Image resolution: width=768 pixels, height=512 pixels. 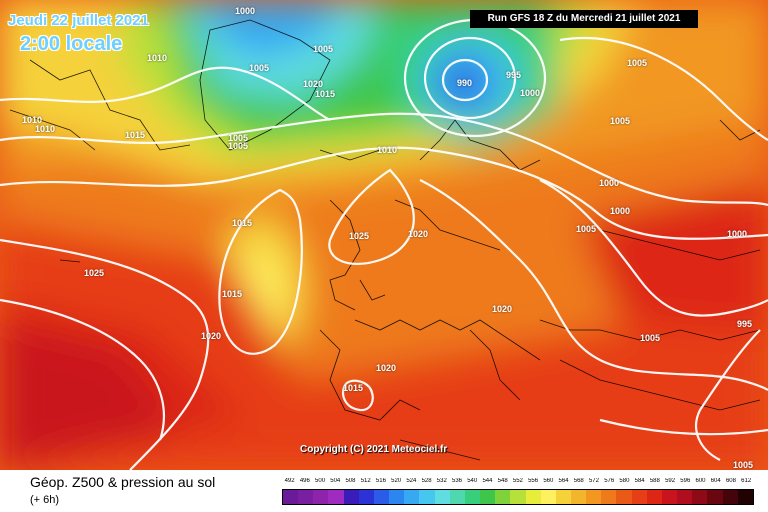 What do you see at coordinates (563, 483) in the screenshot?
I see `legend-value: 564` at bounding box center [563, 483].